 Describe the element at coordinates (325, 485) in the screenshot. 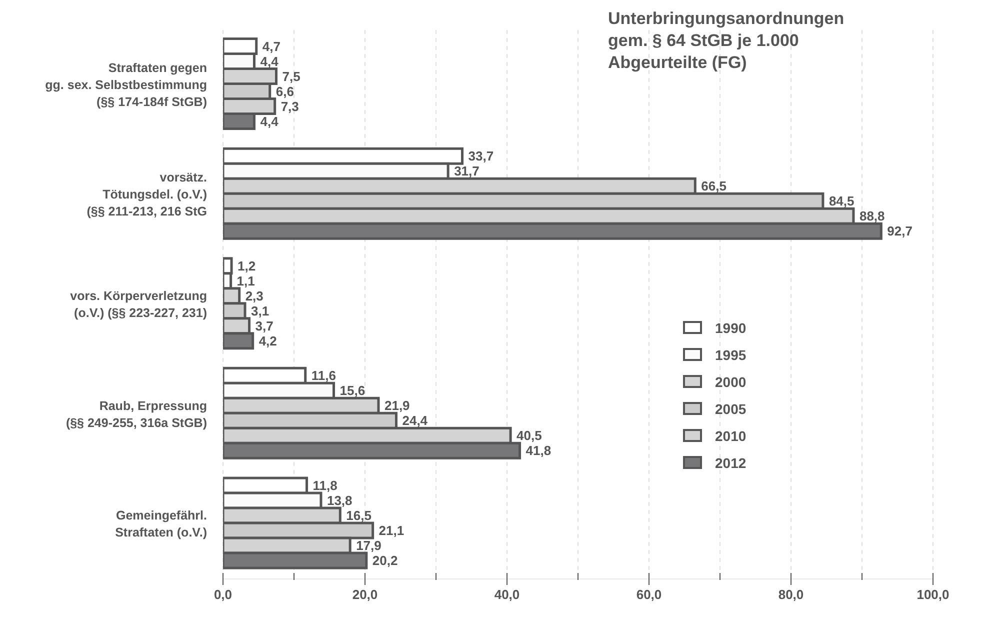

I see `data-label: 11,8` at that location.